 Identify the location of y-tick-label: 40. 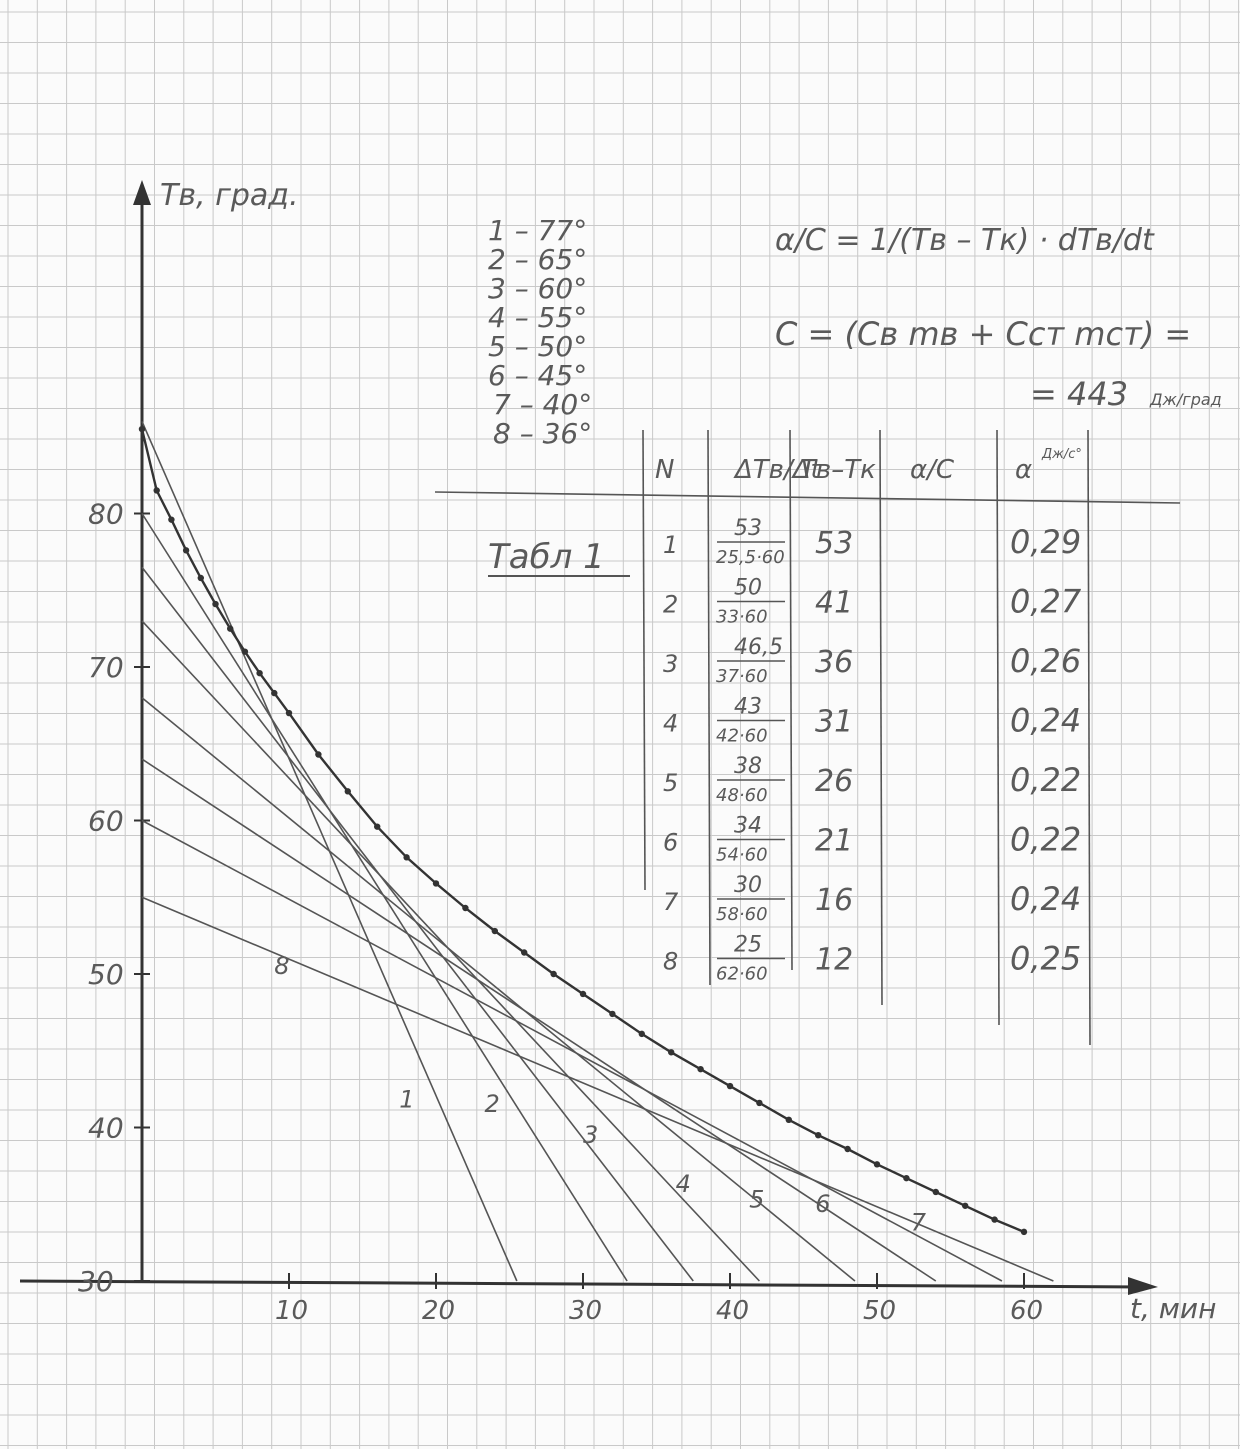
(106, 1128).